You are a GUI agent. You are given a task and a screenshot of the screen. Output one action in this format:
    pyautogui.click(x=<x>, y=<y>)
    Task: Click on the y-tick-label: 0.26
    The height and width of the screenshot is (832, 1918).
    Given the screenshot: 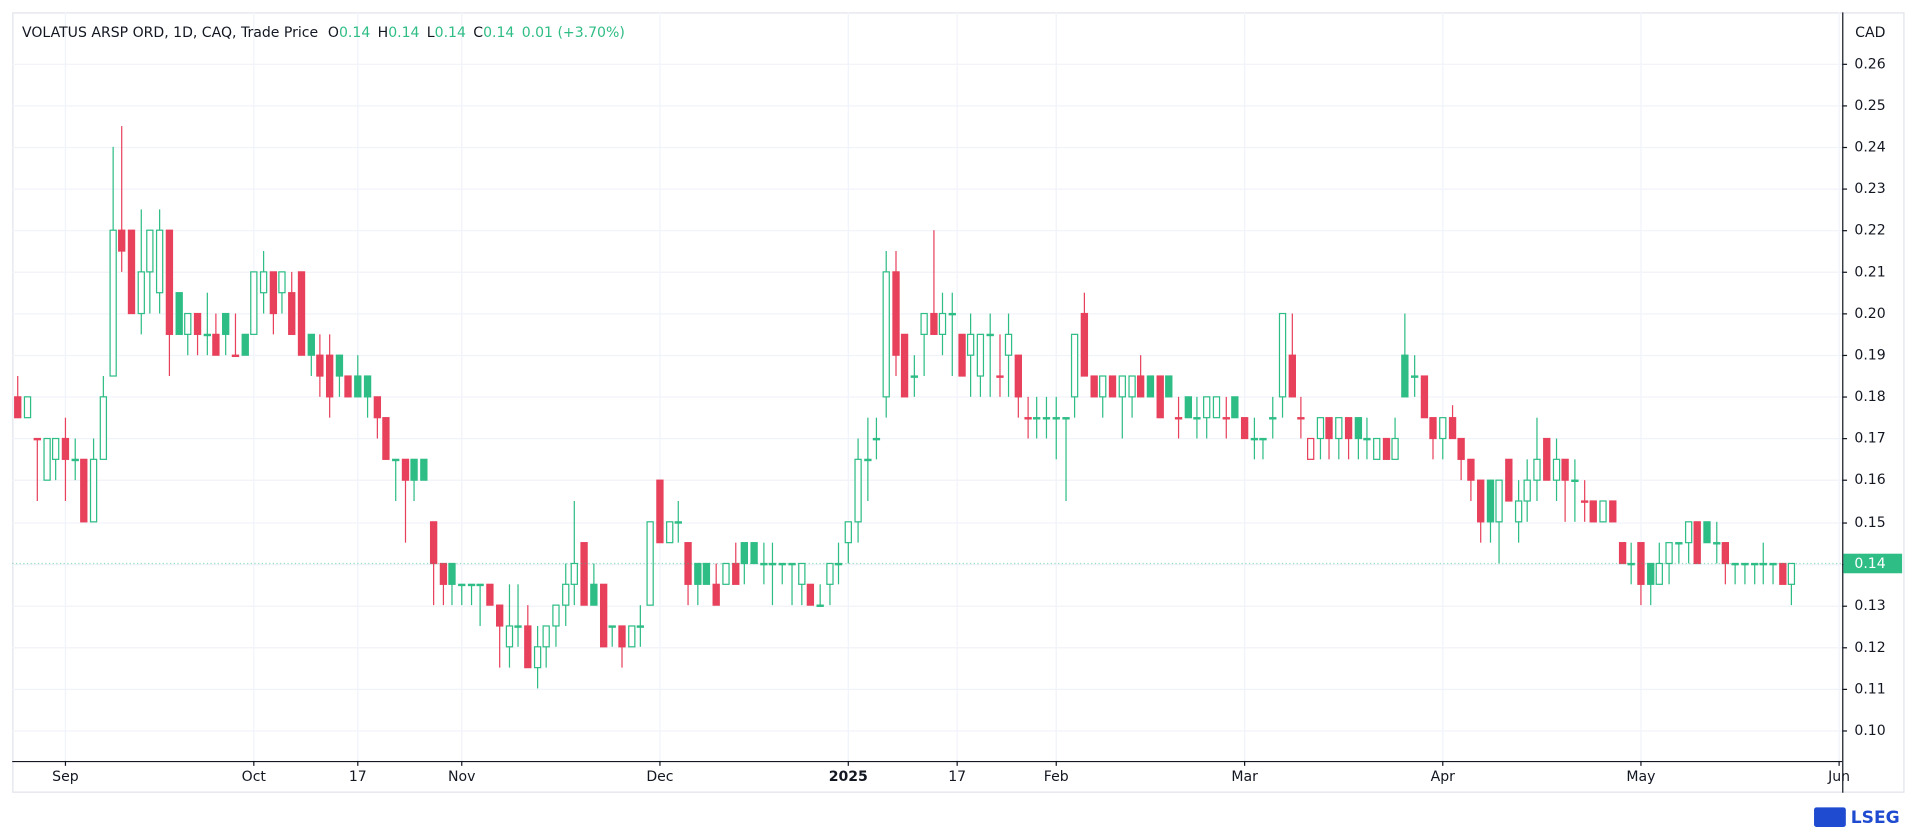 What is the action you would take?
    pyautogui.click(x=1869, y=64)
    